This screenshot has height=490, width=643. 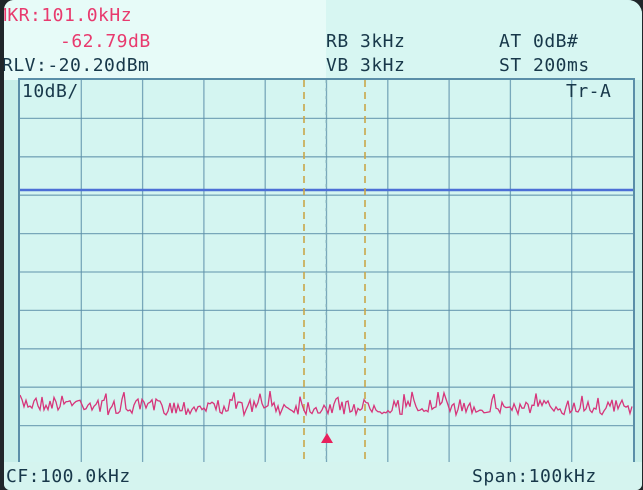 What do you see at coordinates (165, 40) in the screenshot?
I see `header-left-panel` at bounding box center [165, 40].